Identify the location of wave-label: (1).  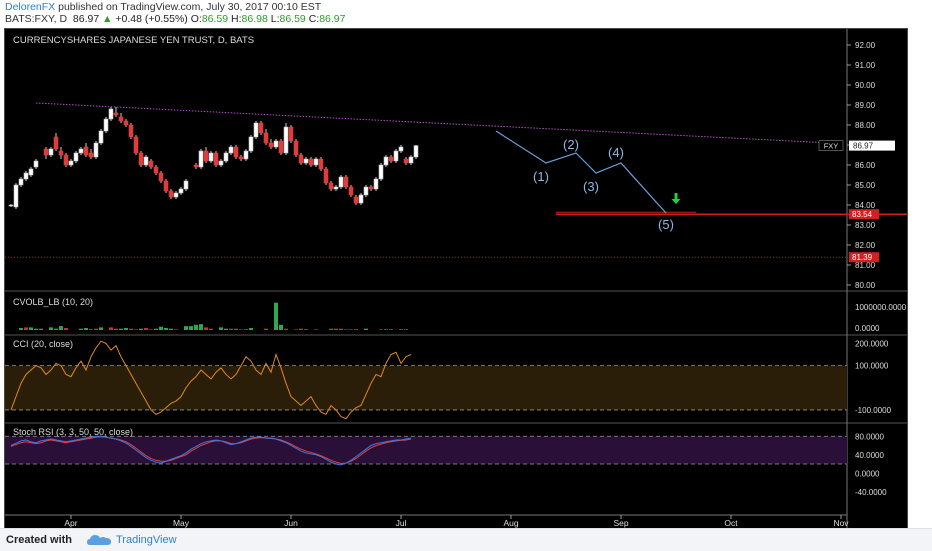
(541, 176).